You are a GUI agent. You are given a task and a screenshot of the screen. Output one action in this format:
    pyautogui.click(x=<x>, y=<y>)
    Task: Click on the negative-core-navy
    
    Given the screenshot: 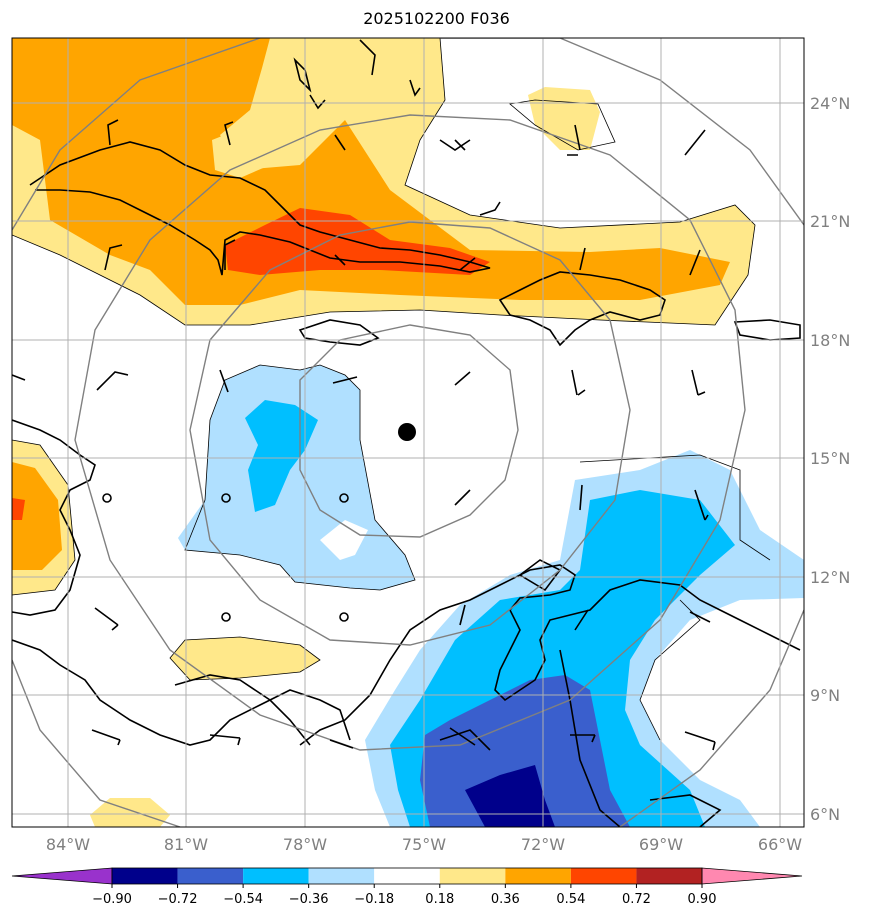 What is the action you would take?
    pyautogui.click(x=510, y=796)
    